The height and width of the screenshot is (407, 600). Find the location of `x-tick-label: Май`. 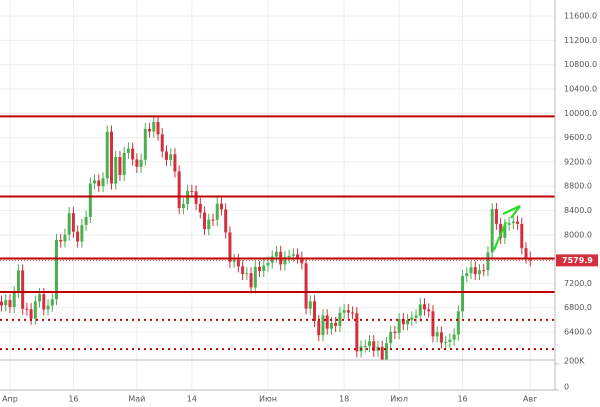

x-tick-label: Май is located at coordinates (136, 399).